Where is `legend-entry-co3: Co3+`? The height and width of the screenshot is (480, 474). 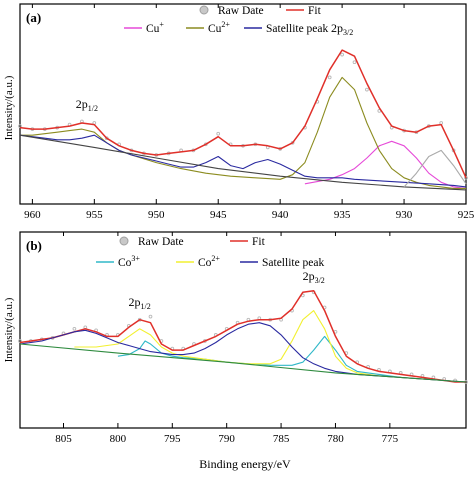
legend-entry-co3: Co3+ is located at coordinates (118, 261).